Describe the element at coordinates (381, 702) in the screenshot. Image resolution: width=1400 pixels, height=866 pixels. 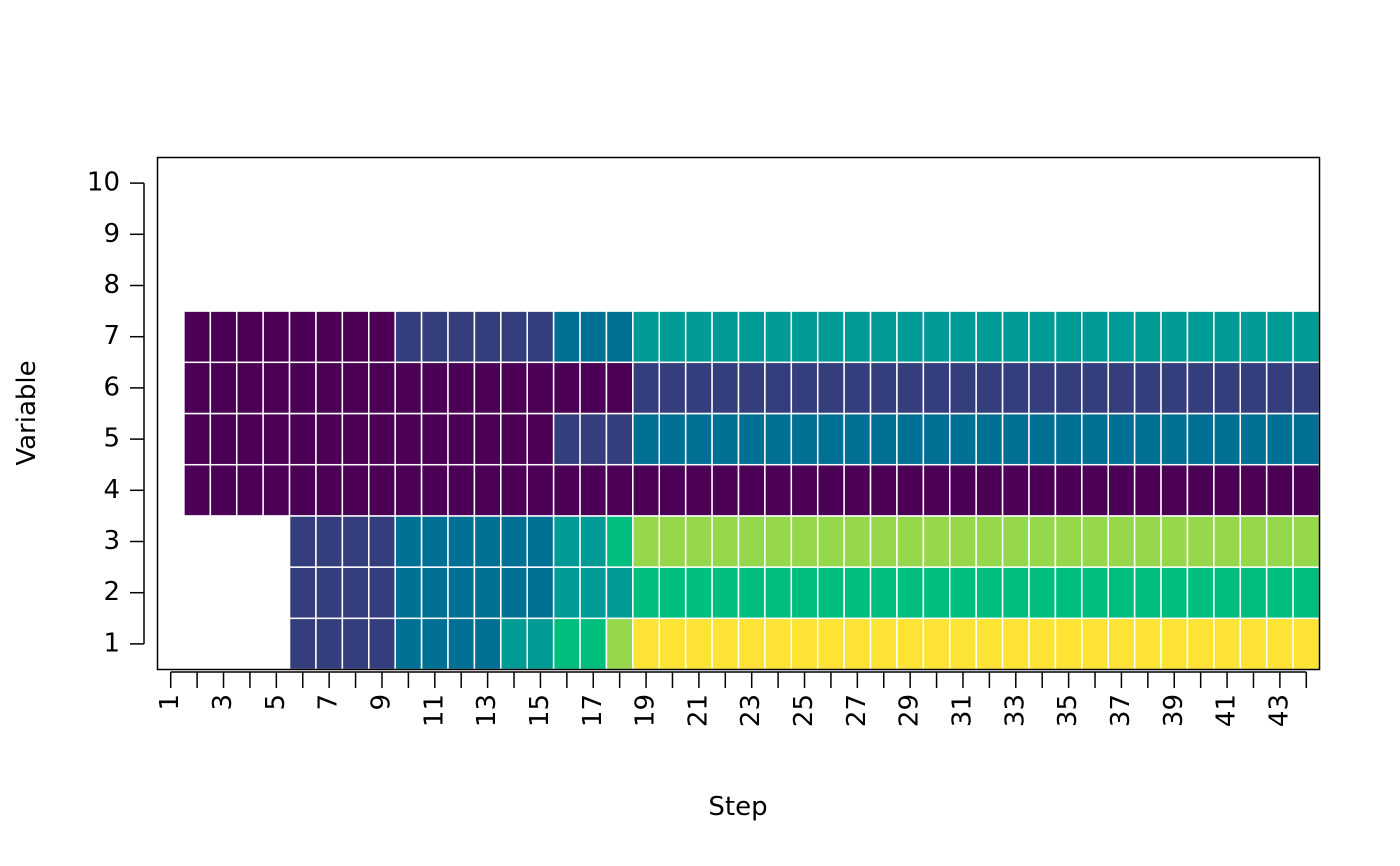
I see `x-tick-label: 9` at that location.